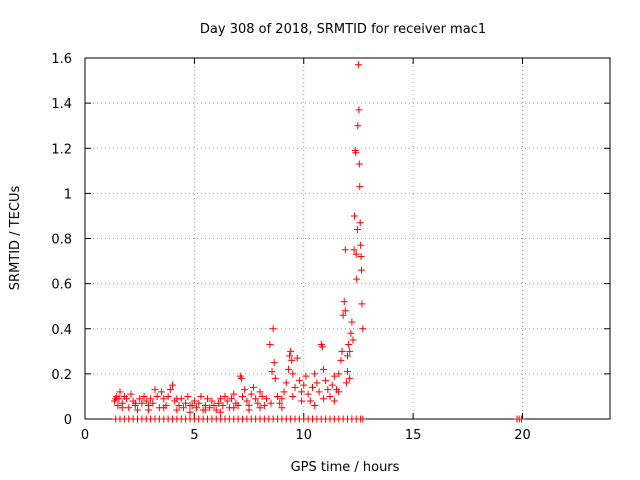 The image size is (640, 480). I want to click on x-tick-label: 5, so click(194, 435).